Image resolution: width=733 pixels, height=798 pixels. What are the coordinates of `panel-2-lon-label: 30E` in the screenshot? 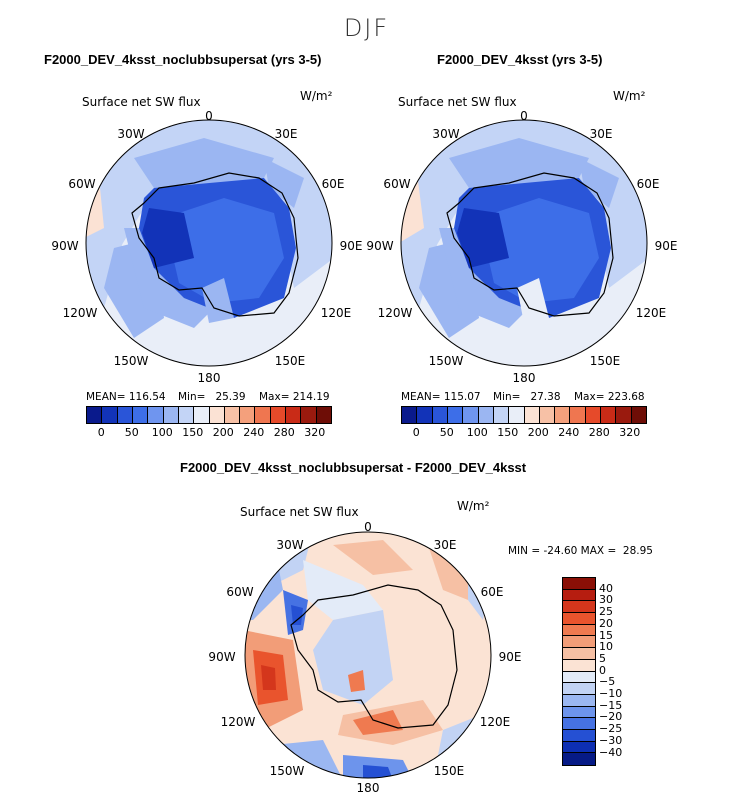 It's located at (601, 134).